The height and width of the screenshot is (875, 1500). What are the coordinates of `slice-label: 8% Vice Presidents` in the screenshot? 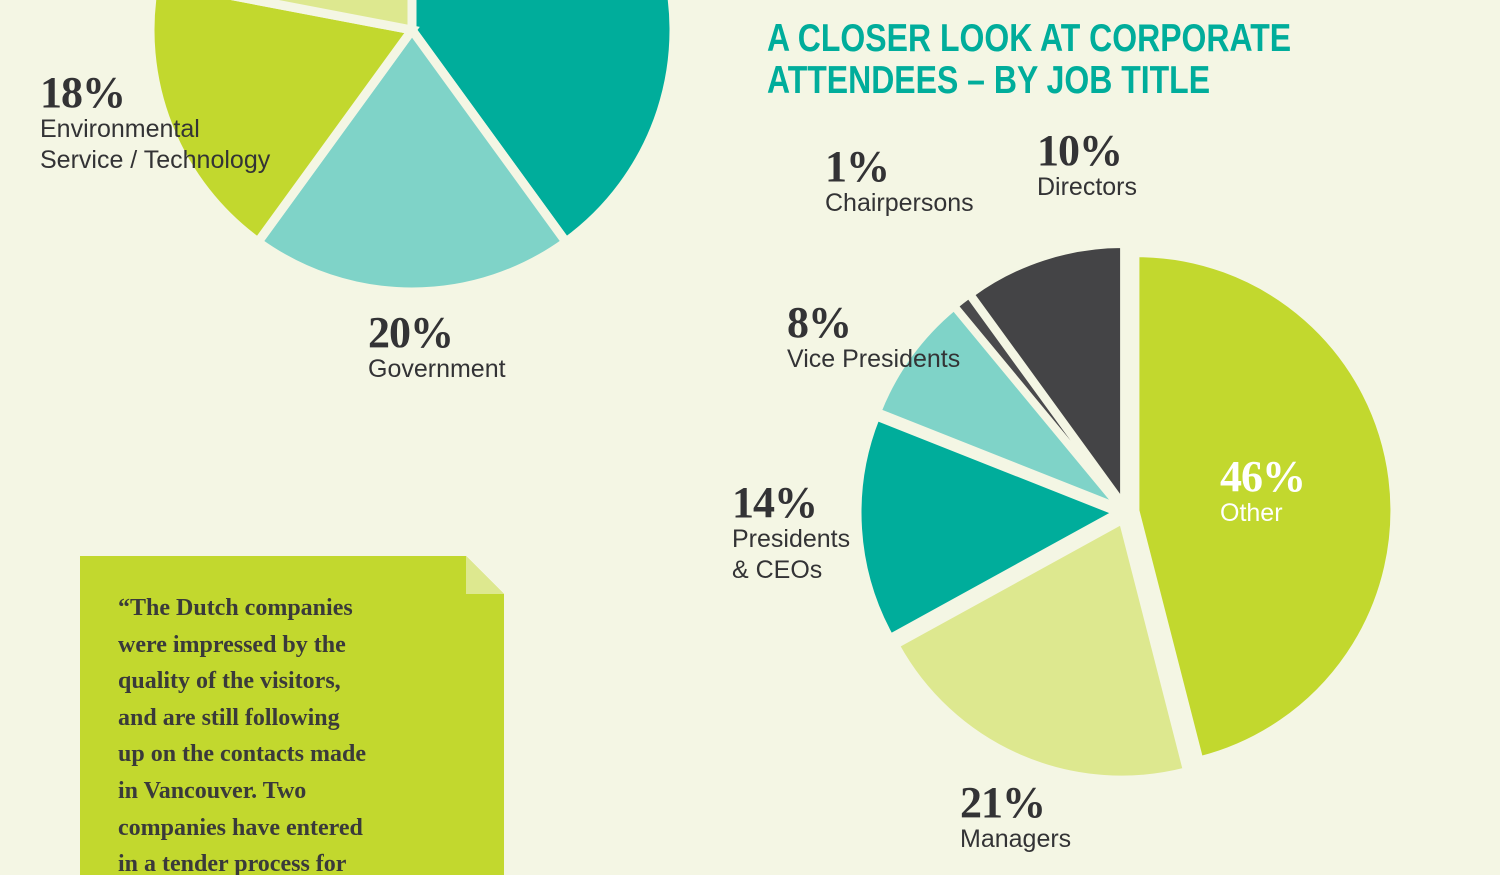 It's located at (874, 336).